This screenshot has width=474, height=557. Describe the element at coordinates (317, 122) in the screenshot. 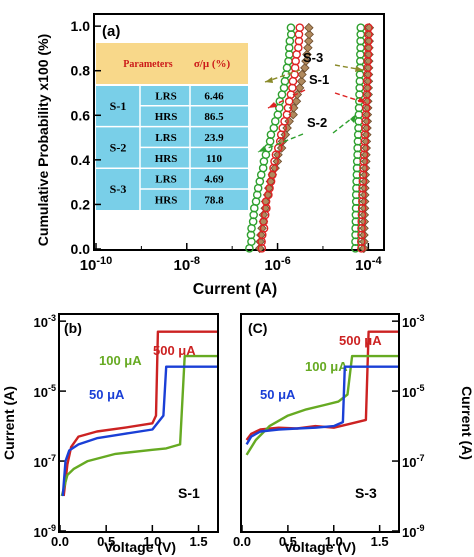

I see `annotation-s2: S-2` at that location.